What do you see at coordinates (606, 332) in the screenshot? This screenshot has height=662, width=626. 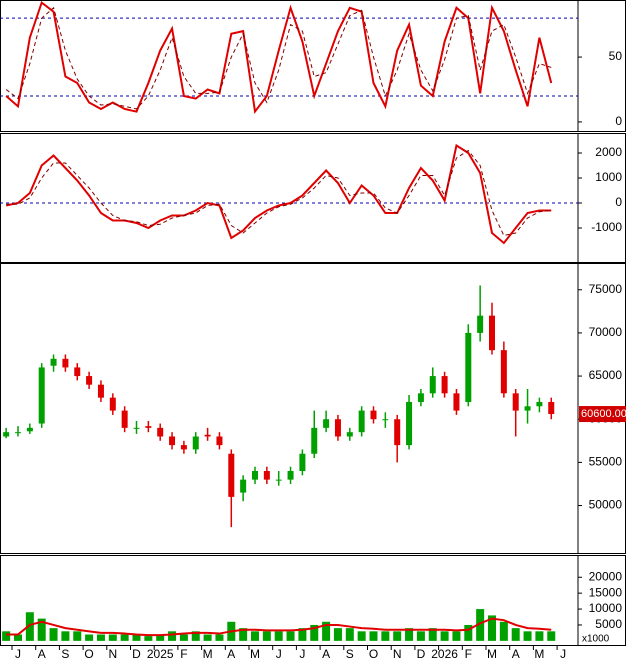 I see `y-tick-label: 70000` at bounding box center [606, 332].